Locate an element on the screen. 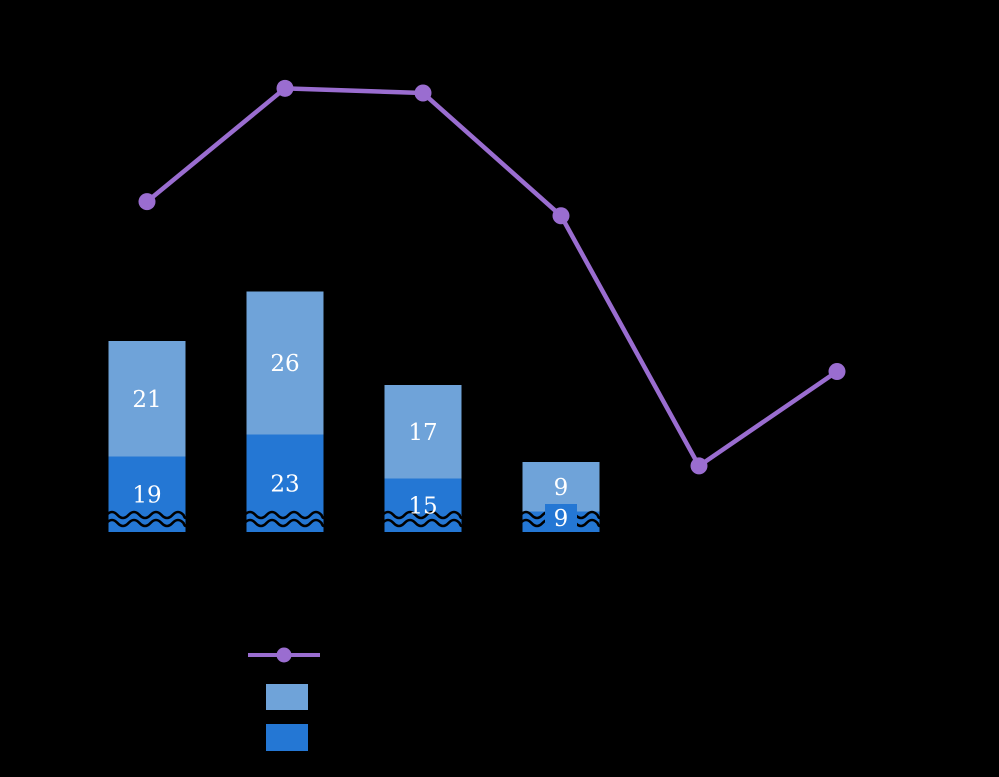  bar-value-label-light: 9 is located at coordinates (561, 488).